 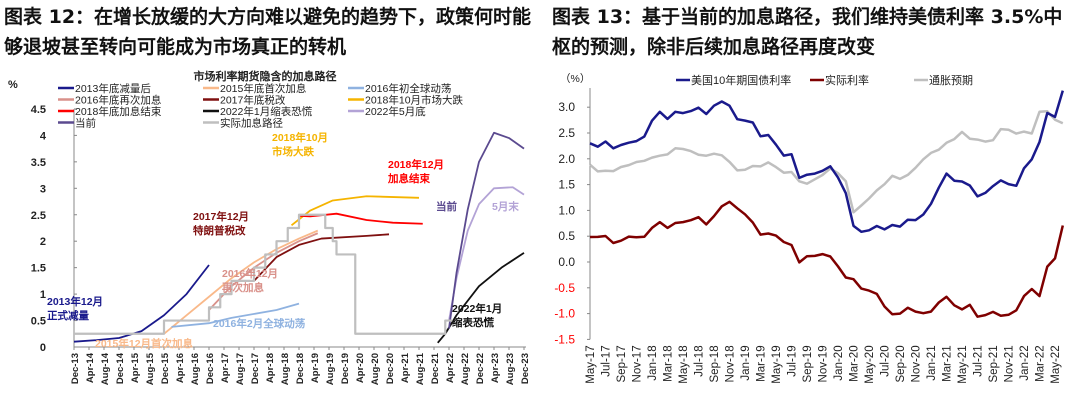 What do you see at coordinates (165, 368) in the screenshot?
I see `left-x-tick-label: Dec-15` at bounding box center [165, 368].